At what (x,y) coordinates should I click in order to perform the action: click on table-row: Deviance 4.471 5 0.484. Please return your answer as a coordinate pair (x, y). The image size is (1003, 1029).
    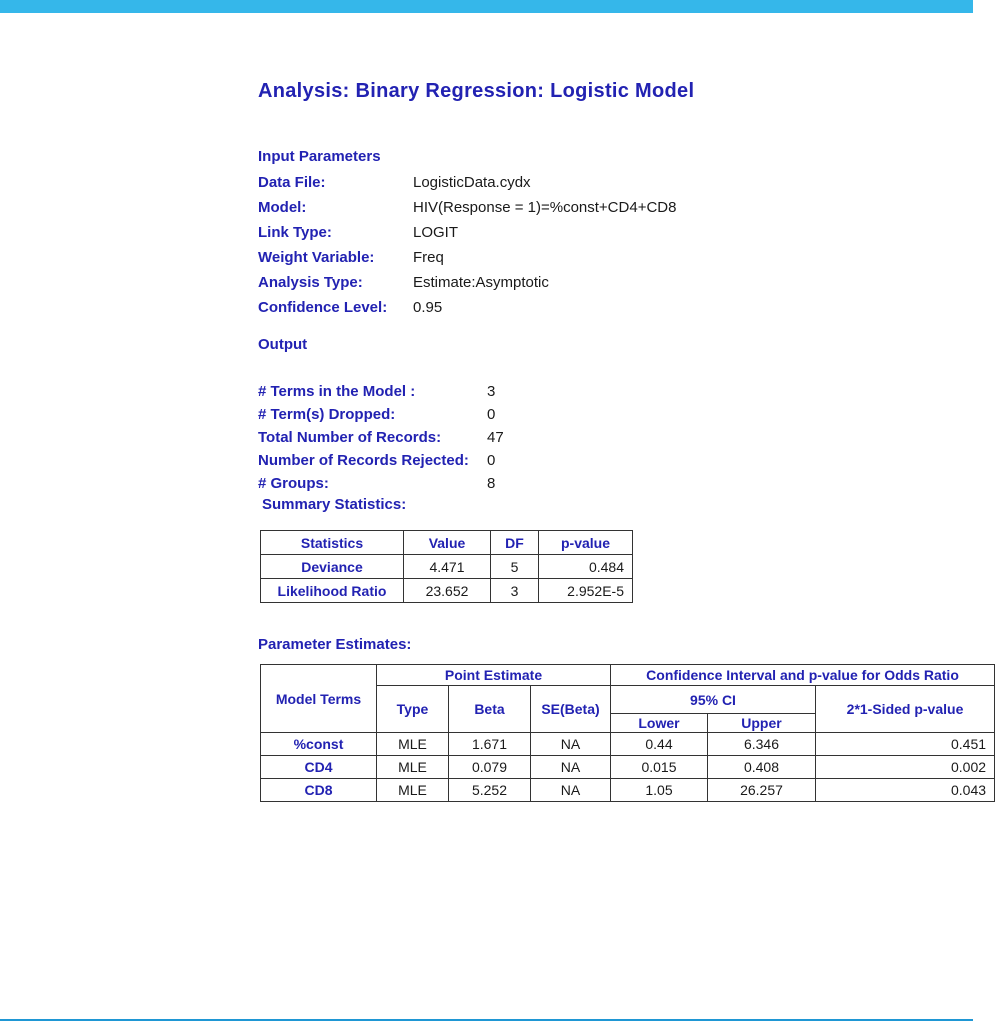
    Looking at the image, I should click on (446, 566).